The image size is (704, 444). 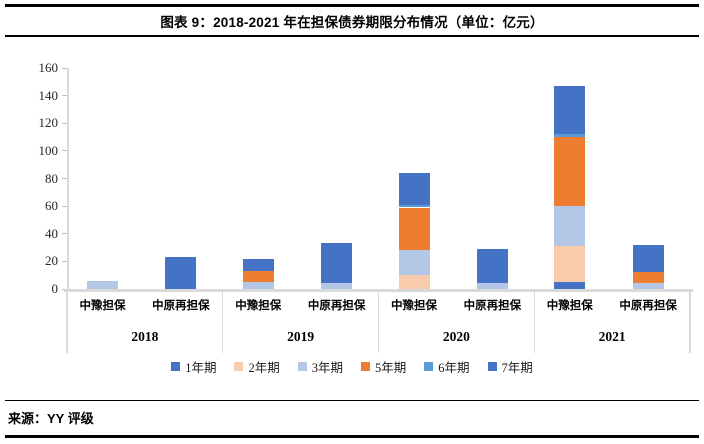 I want to click on legend-item: 3年期, so click(x=320, y=366).